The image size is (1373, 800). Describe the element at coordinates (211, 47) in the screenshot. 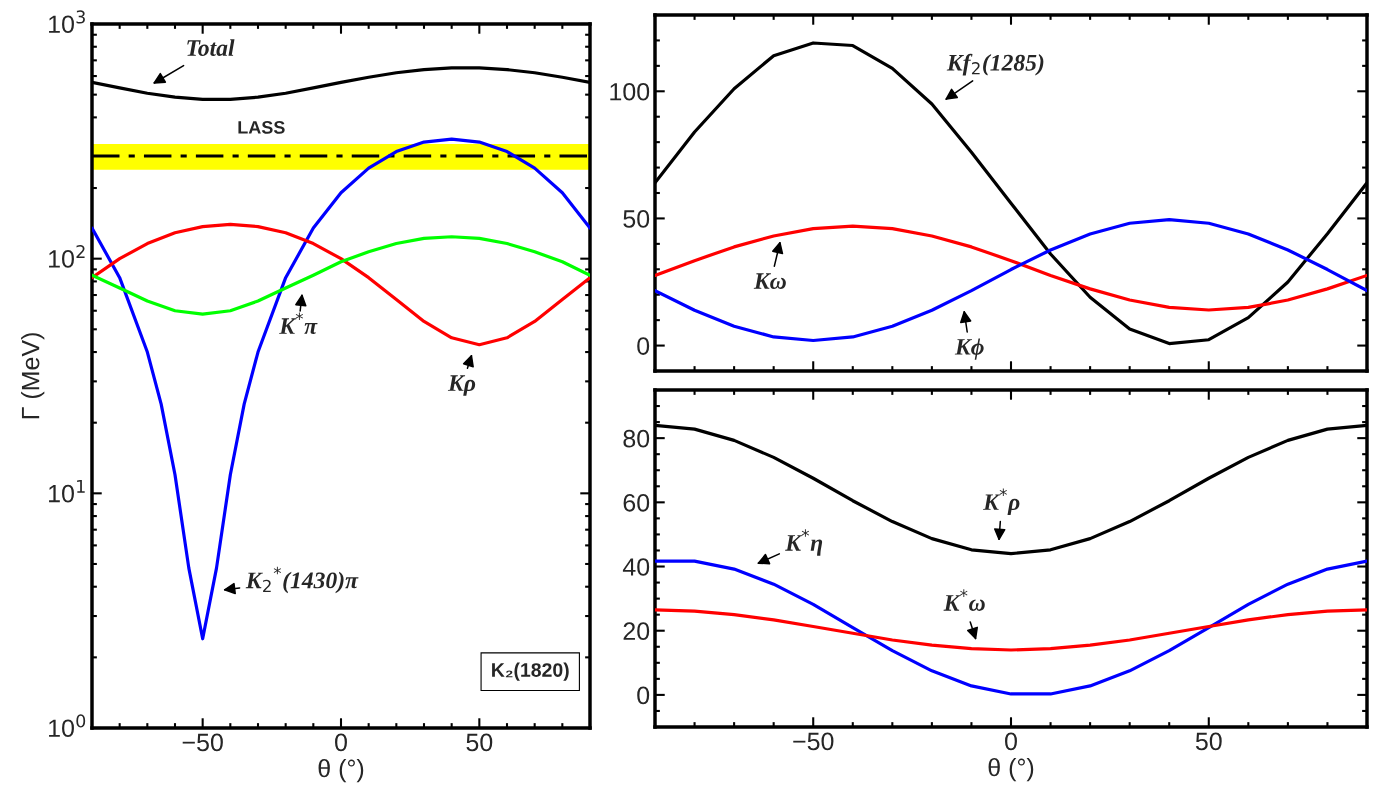

I see `annotation: Total` at that location.